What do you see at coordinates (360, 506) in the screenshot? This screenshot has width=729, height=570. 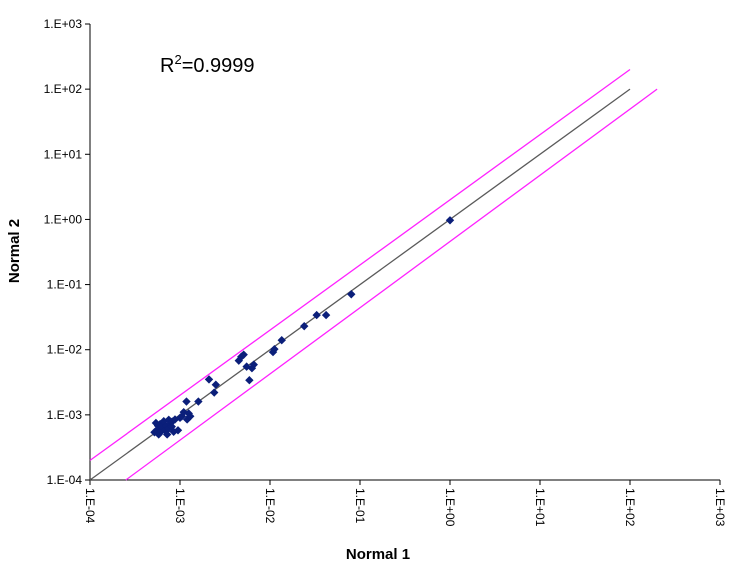 I see `x-tick-label: 1.E-01` at bounding box center [360, 506].